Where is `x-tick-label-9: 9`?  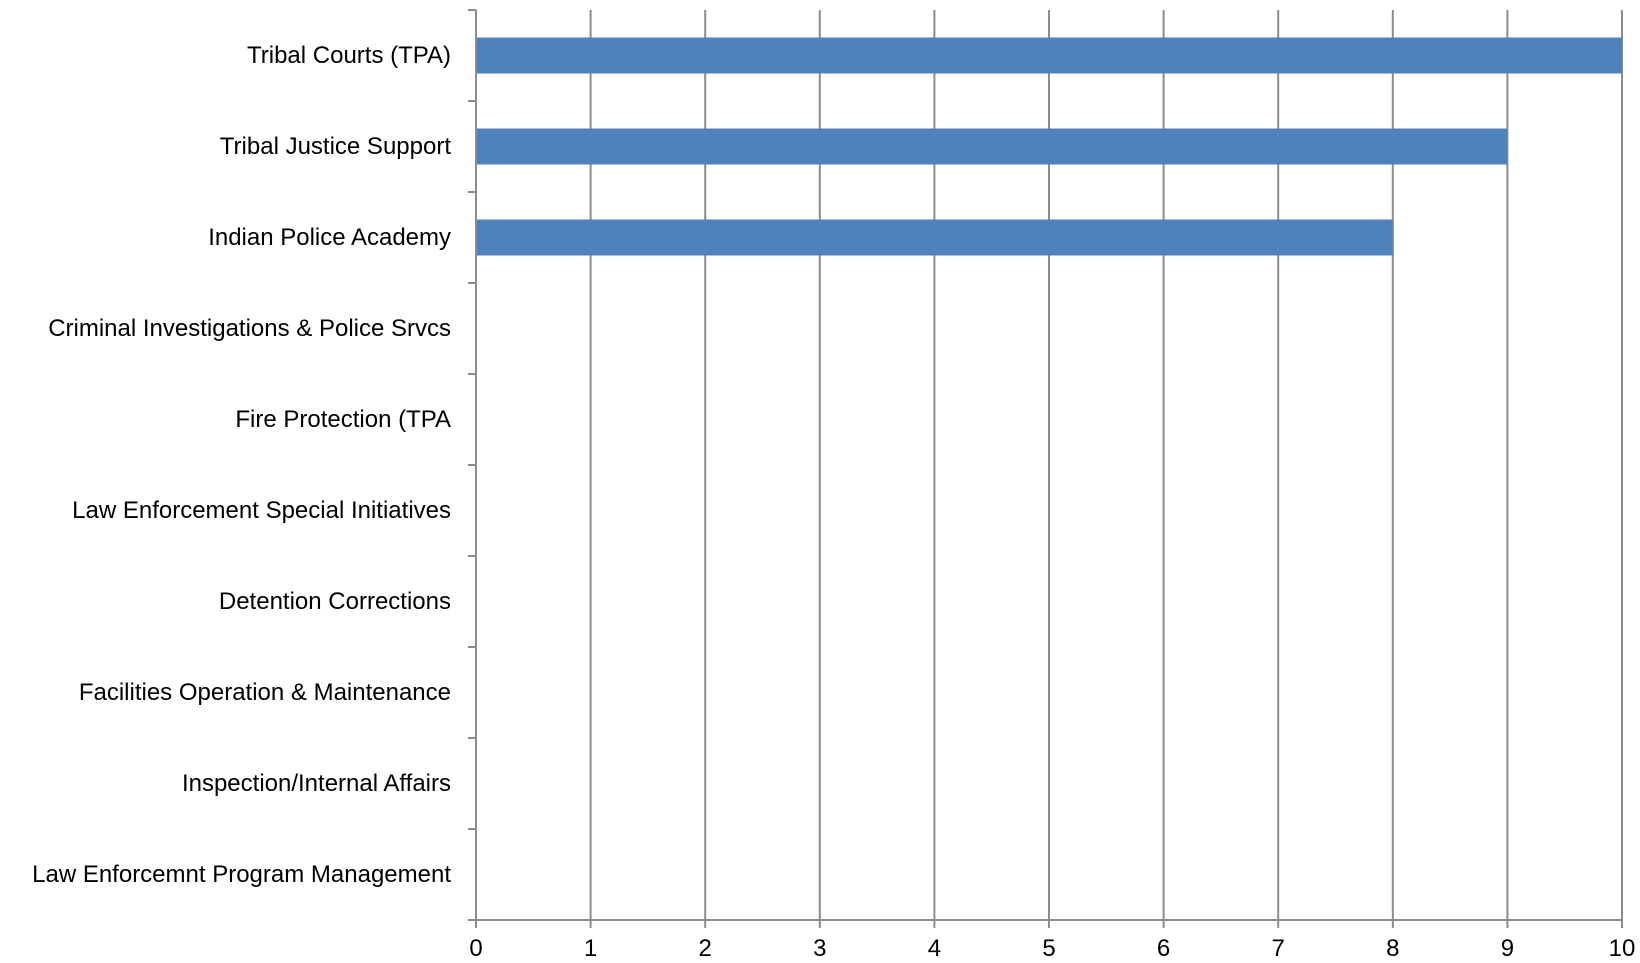
x-tick-label-9: 9 is located at coordinates (1507, 948).